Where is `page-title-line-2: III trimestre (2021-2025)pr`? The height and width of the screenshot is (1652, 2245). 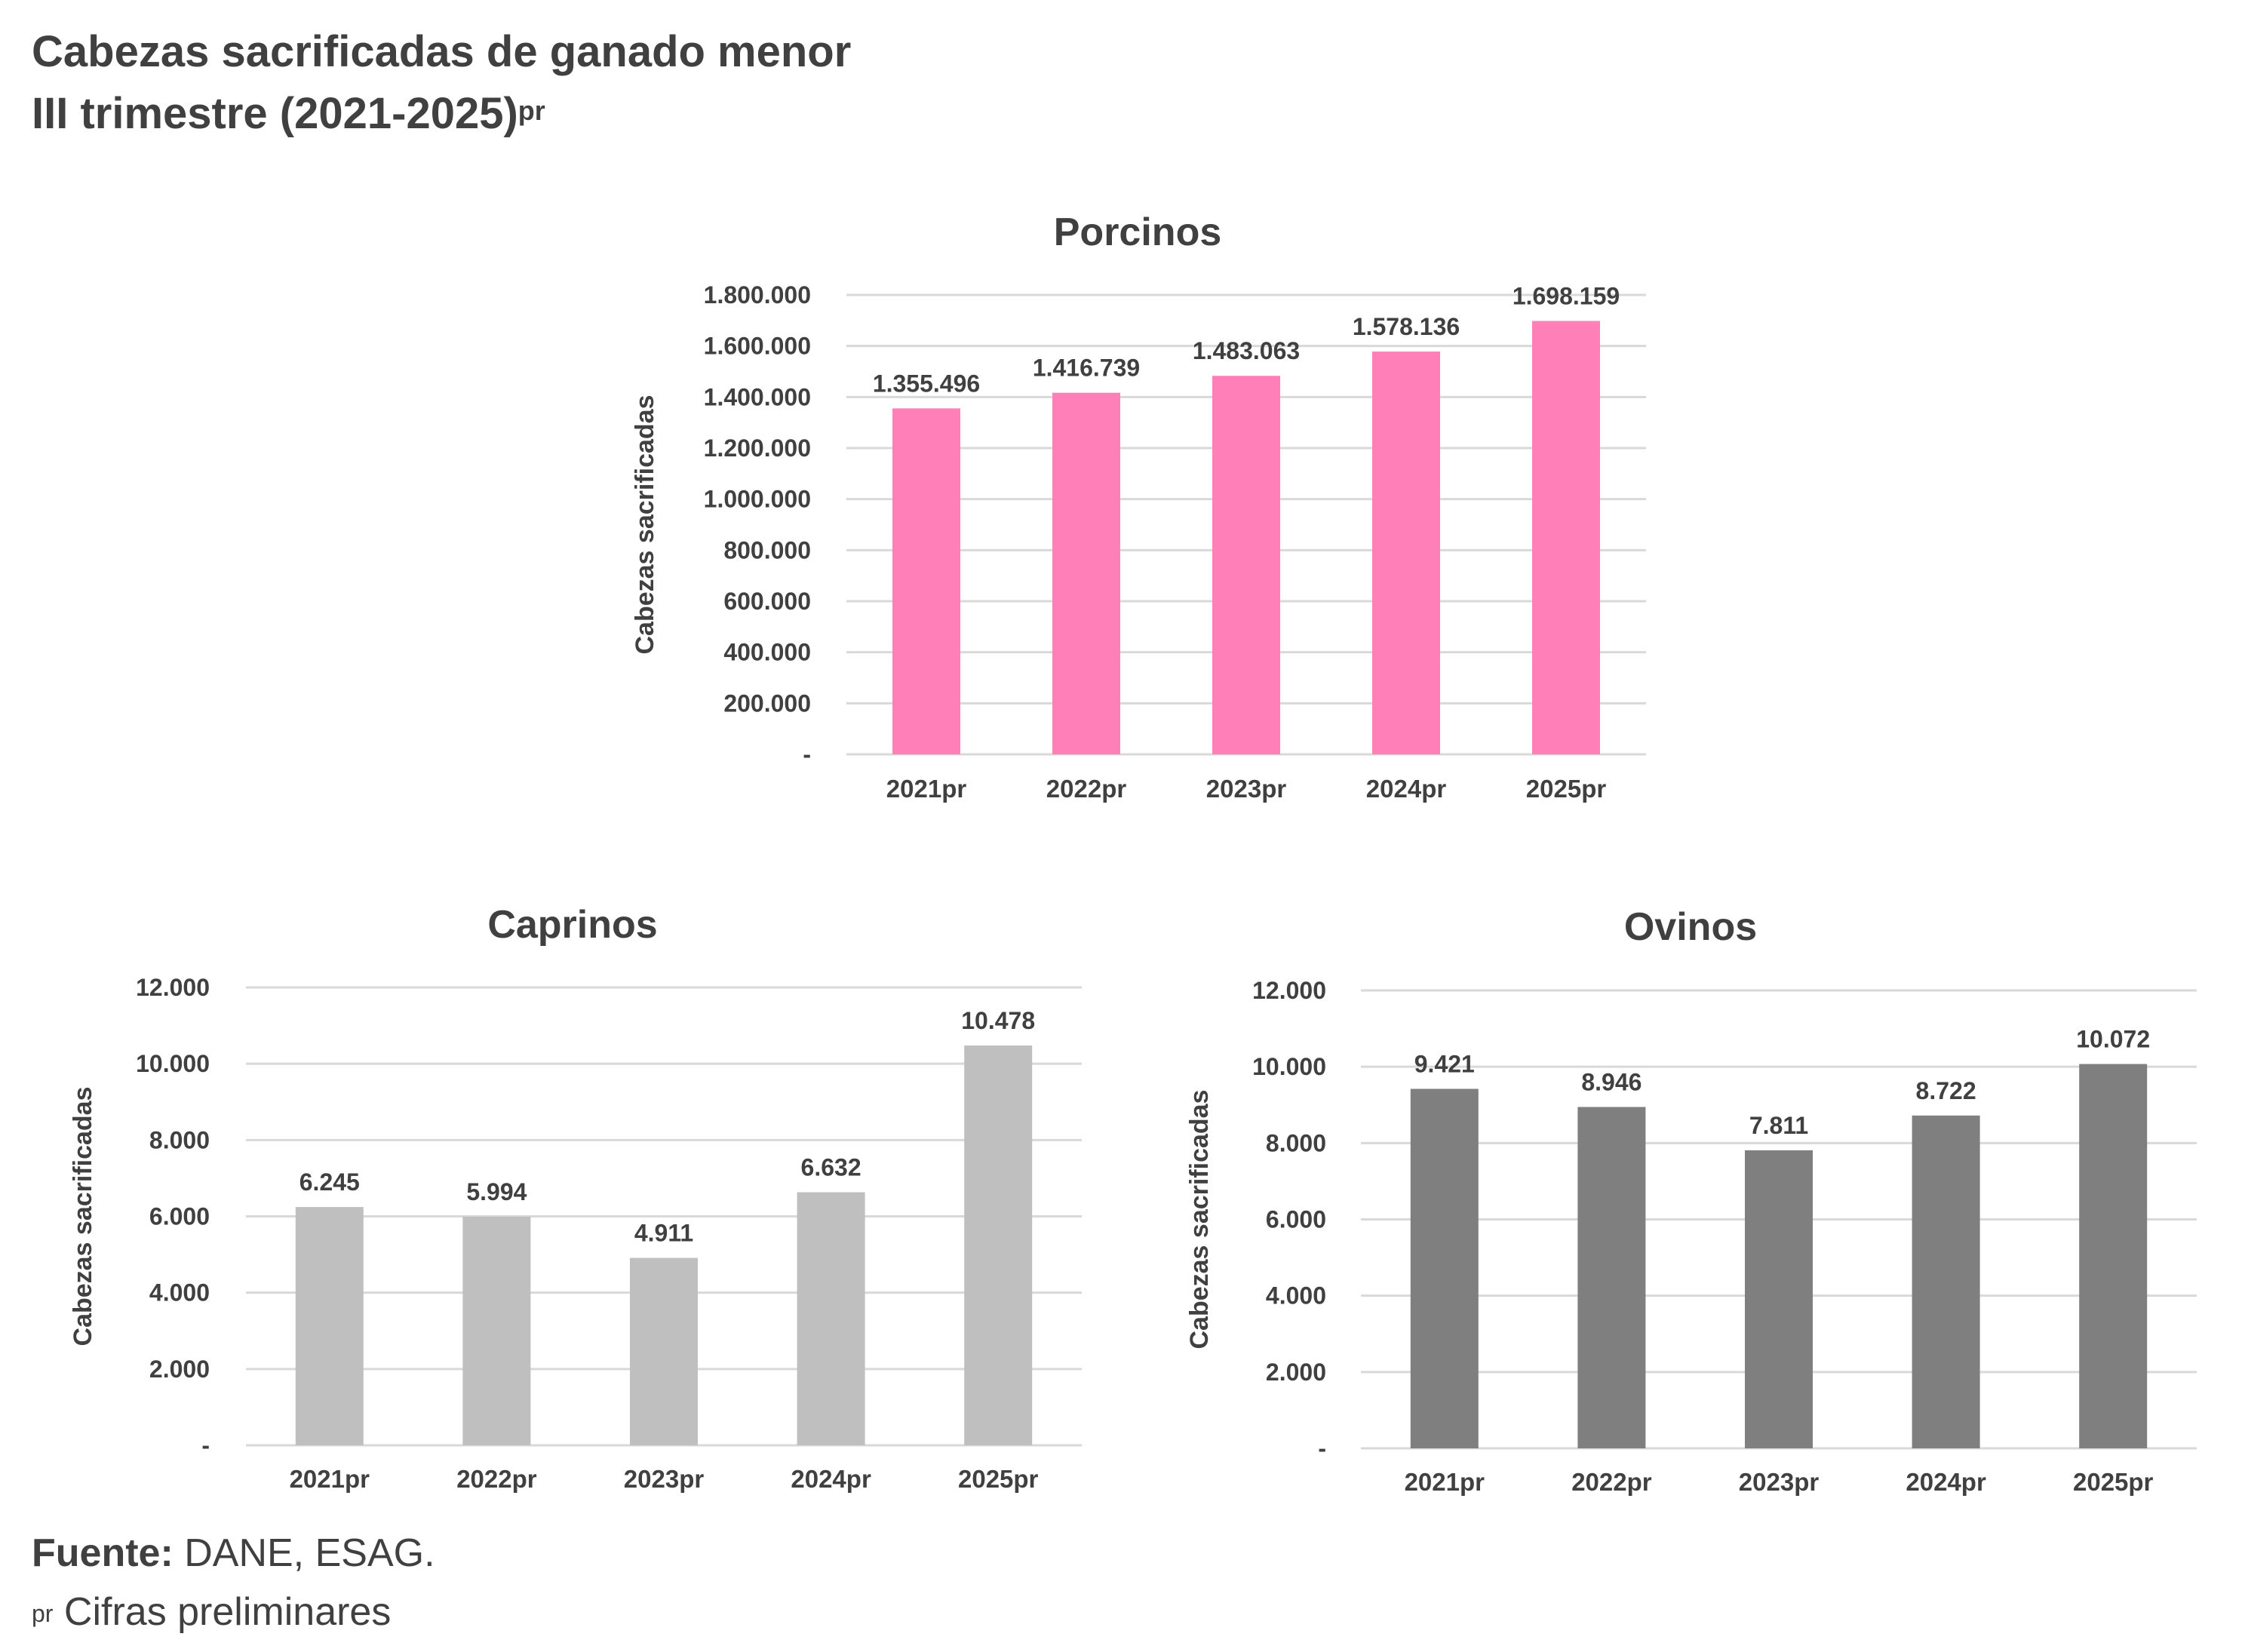 page-title-line-2: III trimestre (2021-2025)pr is located at coordinates (442, 114).